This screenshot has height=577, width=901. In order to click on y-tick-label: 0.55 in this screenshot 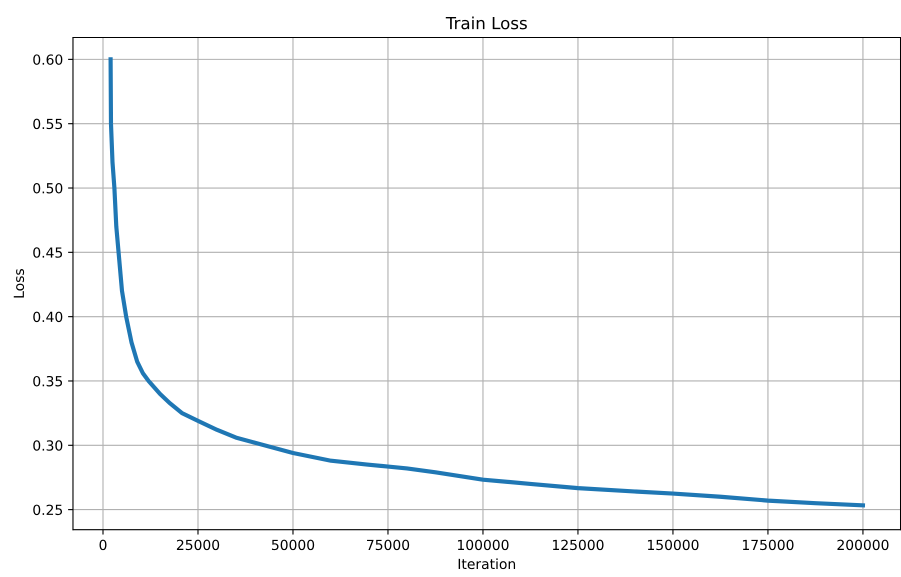, I will do `click(47, 124)`.